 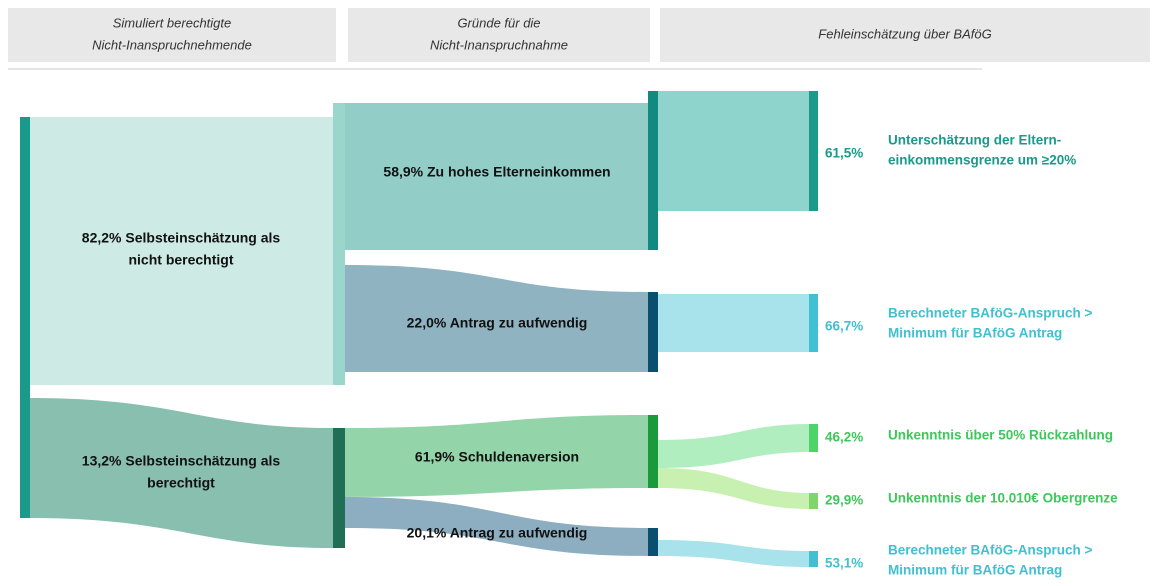 I want to click on node-label: 82,2% Selbsteinschätzung als, so click(x=181, y=238).